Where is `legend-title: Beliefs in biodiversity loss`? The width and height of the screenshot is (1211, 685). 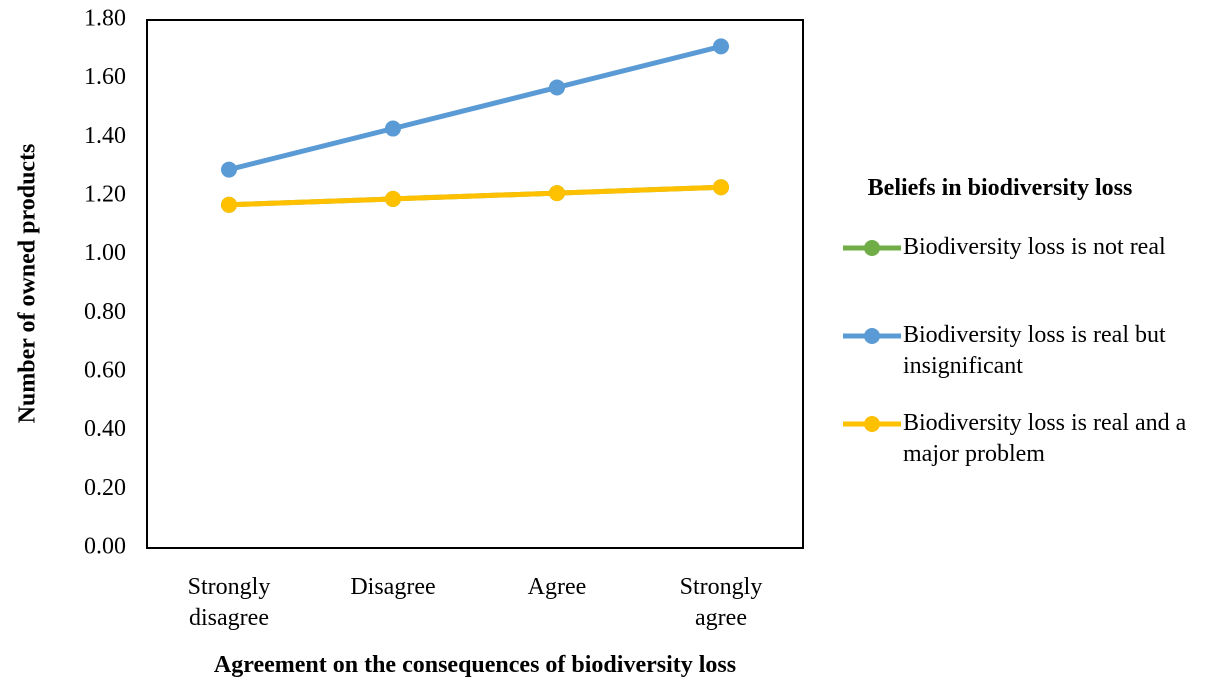
legend-title: Beliefs in biodiversity loss is located at coordinates (1000, 188).